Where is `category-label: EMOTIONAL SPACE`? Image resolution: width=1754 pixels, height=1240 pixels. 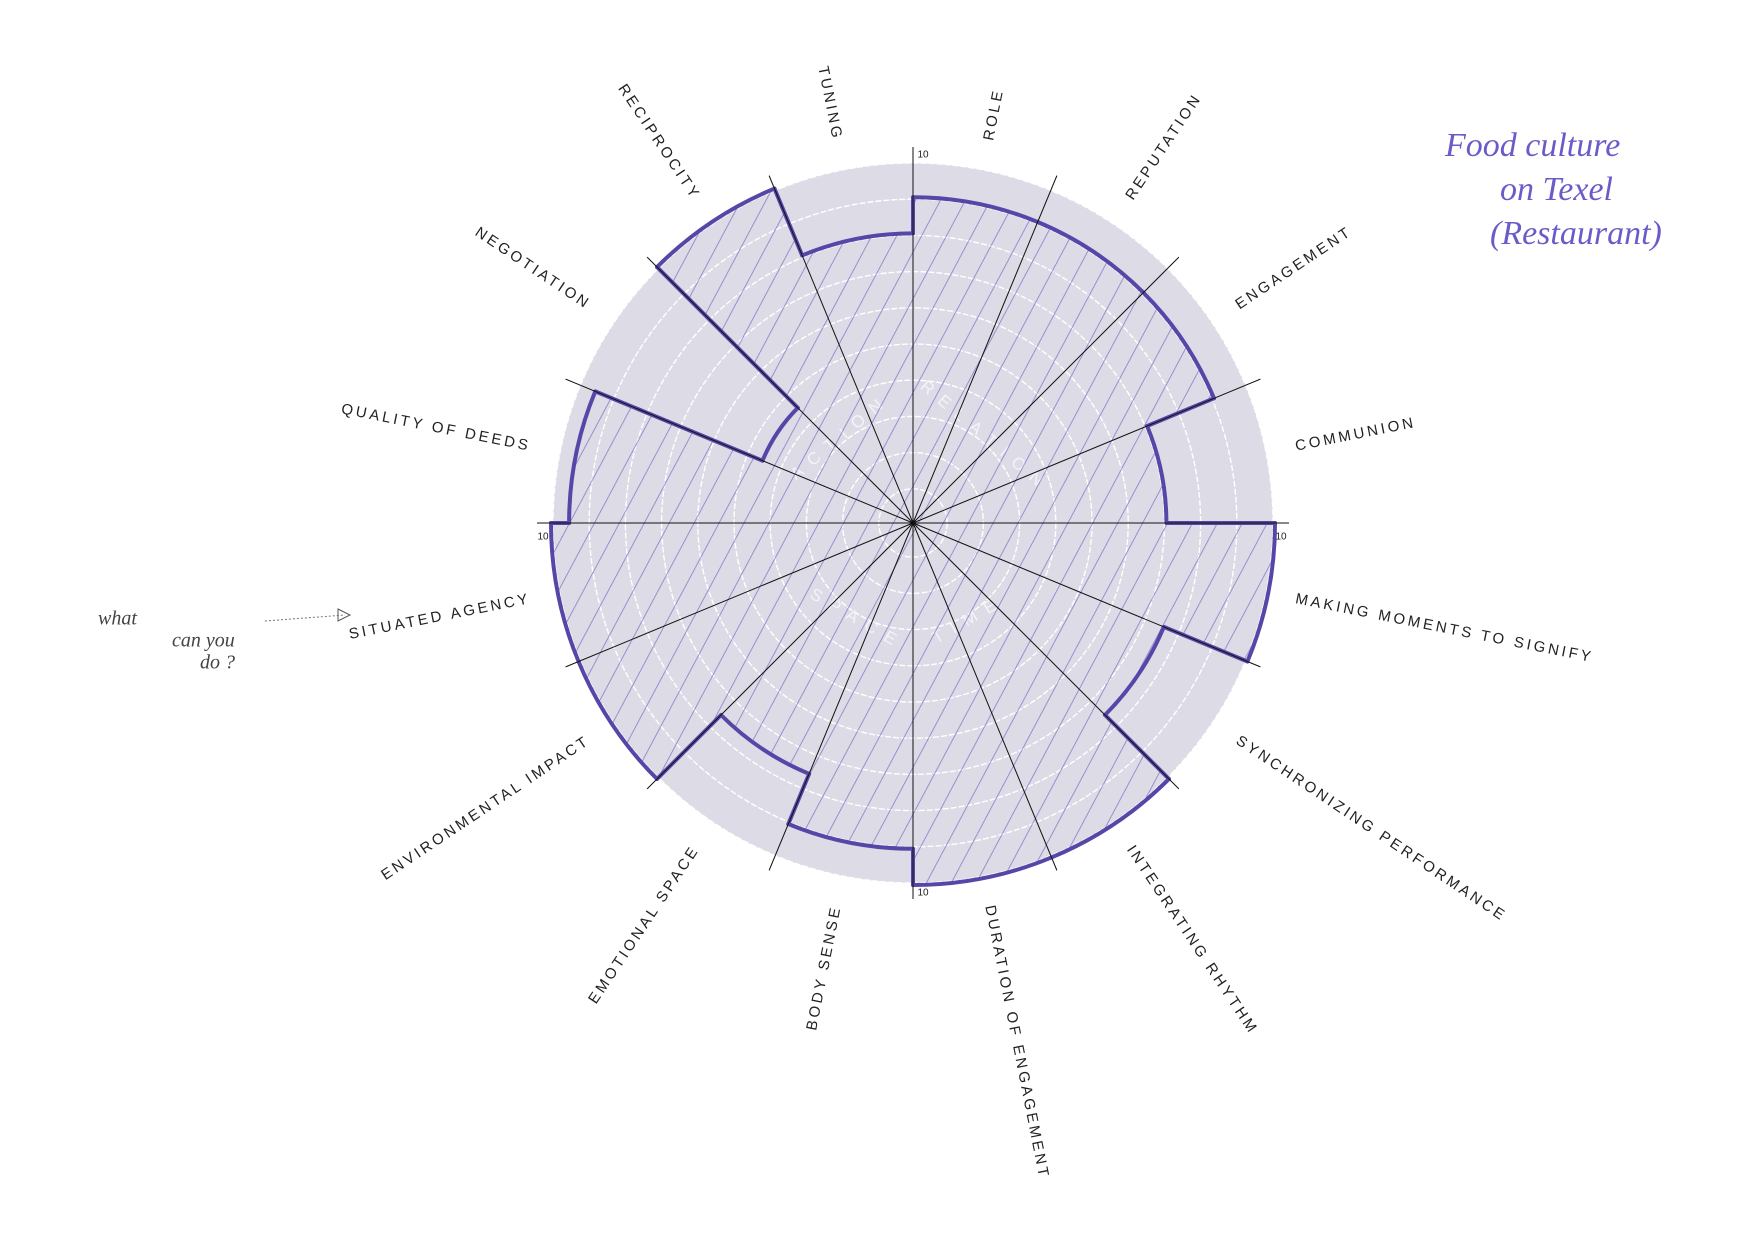
category-label: EMOTIONAL SPACE is located at coordinates (644, 924).